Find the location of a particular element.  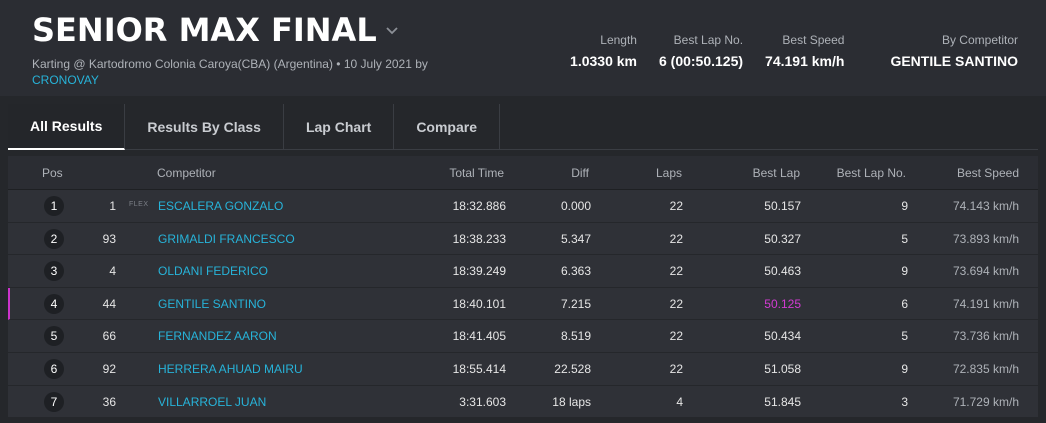

total-time: 18:32.886 is located at coordinates (479, 206).